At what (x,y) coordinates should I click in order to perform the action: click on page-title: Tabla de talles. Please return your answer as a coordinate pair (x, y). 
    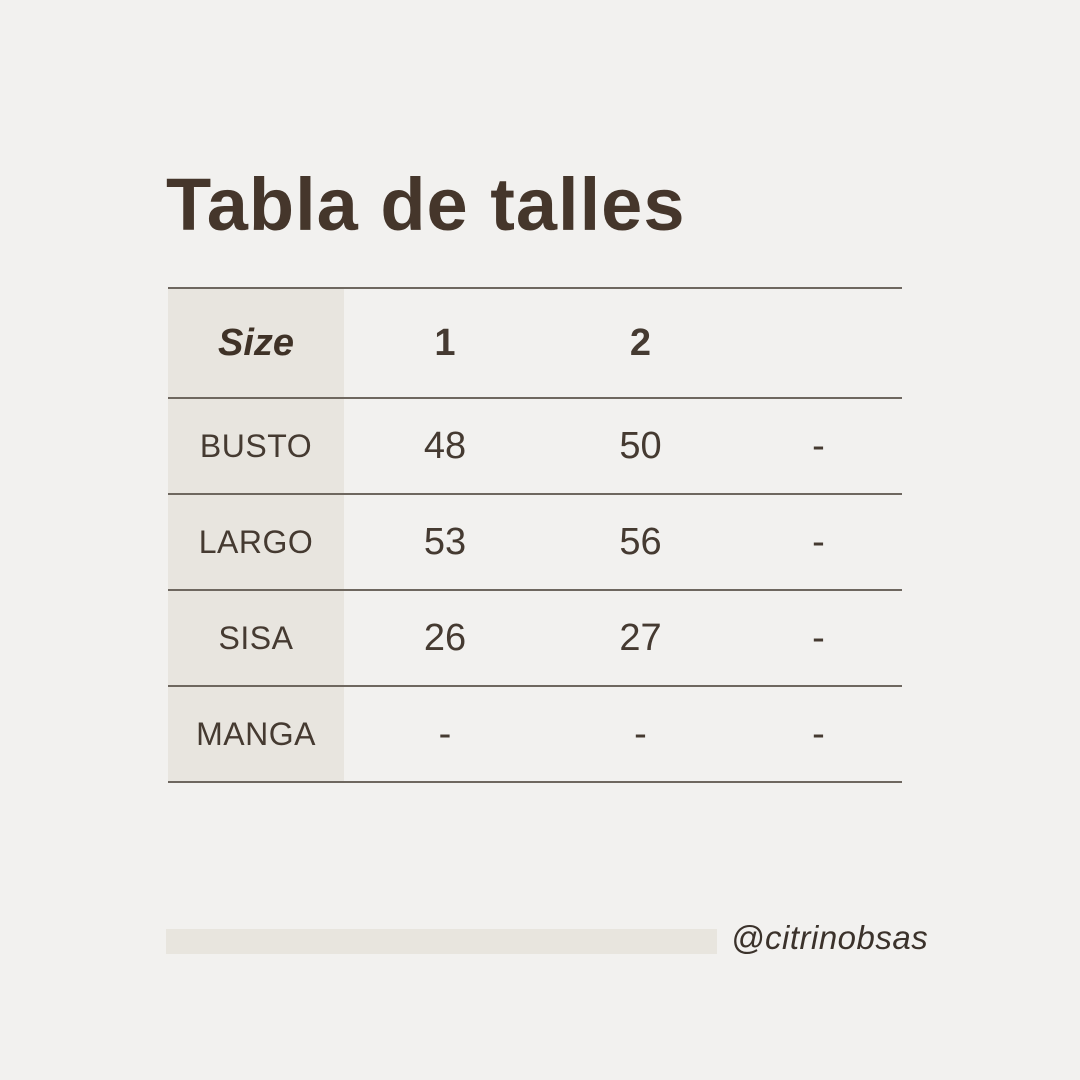
    Looking at the image, I should click on (426, 204).